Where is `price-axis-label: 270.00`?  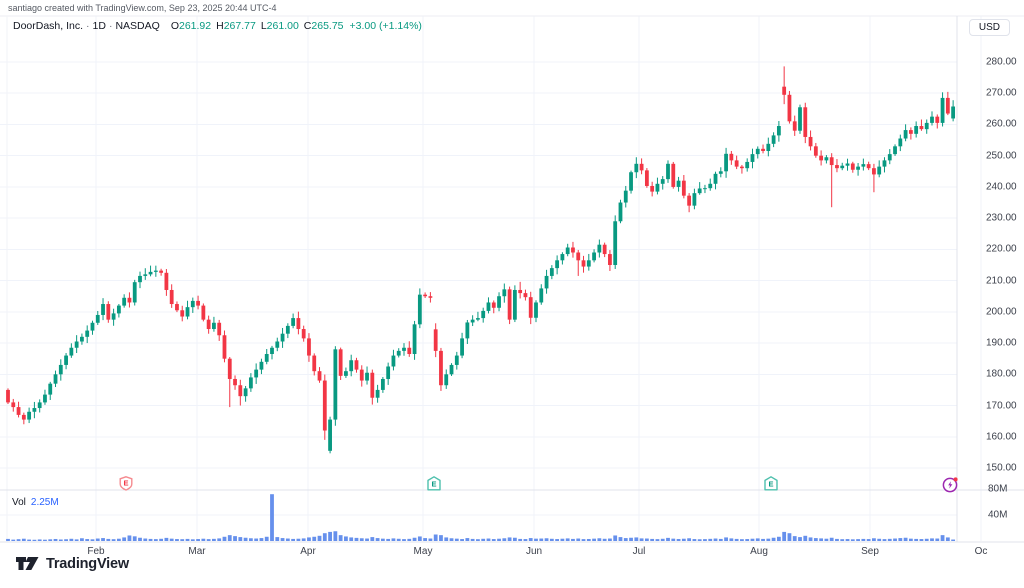
price-axis-label: 270.00 is located at coordinates (1001, 93).